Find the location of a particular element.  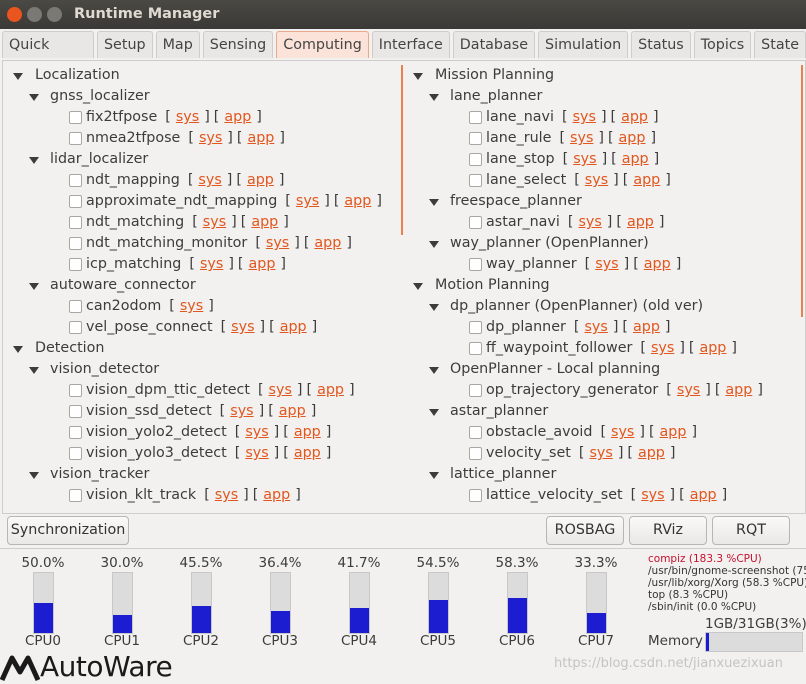

tab: Map is located at coordinates (177, 44).